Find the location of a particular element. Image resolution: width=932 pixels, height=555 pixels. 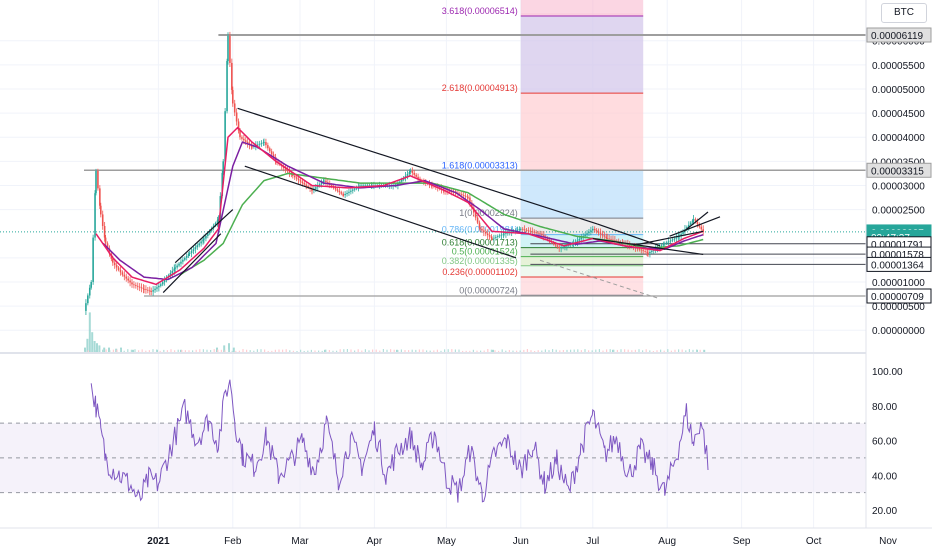

price-label-text: 0.00003315 is located at coordinates (897, 171).